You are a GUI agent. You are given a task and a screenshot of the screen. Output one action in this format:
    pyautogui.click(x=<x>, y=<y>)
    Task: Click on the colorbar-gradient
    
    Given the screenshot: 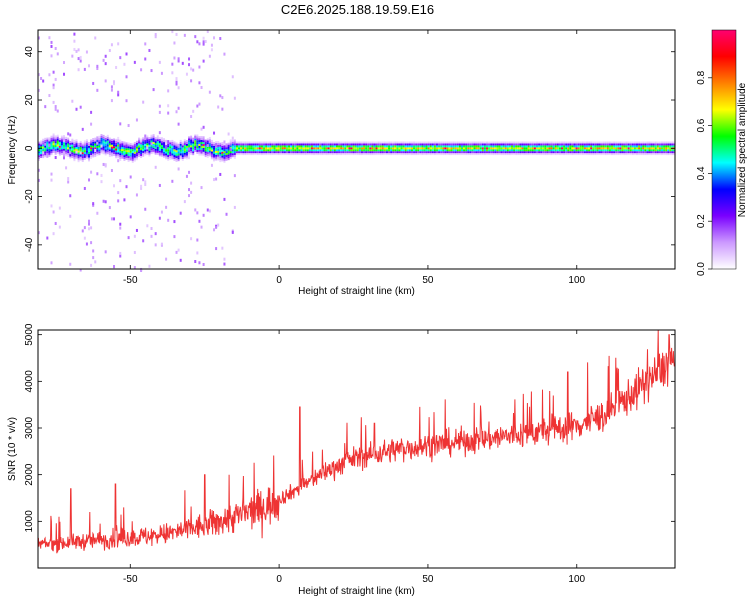 What is the action you would take?
    pyautogui.click(x=724, y=149)
    